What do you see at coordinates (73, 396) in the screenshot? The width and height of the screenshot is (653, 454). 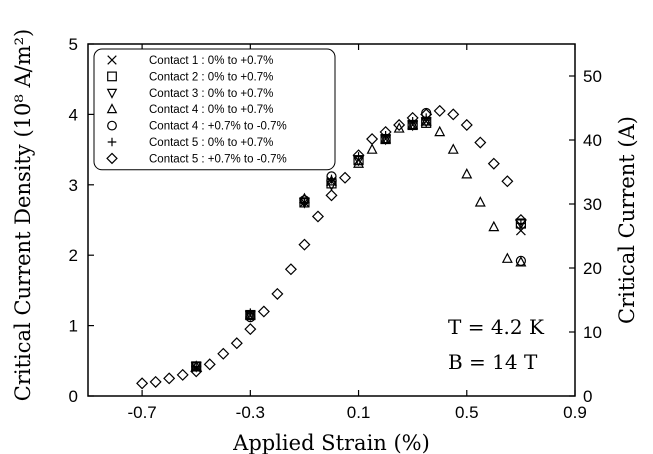 I see `y-tick-label: 0` at bounding box center [73, 396].